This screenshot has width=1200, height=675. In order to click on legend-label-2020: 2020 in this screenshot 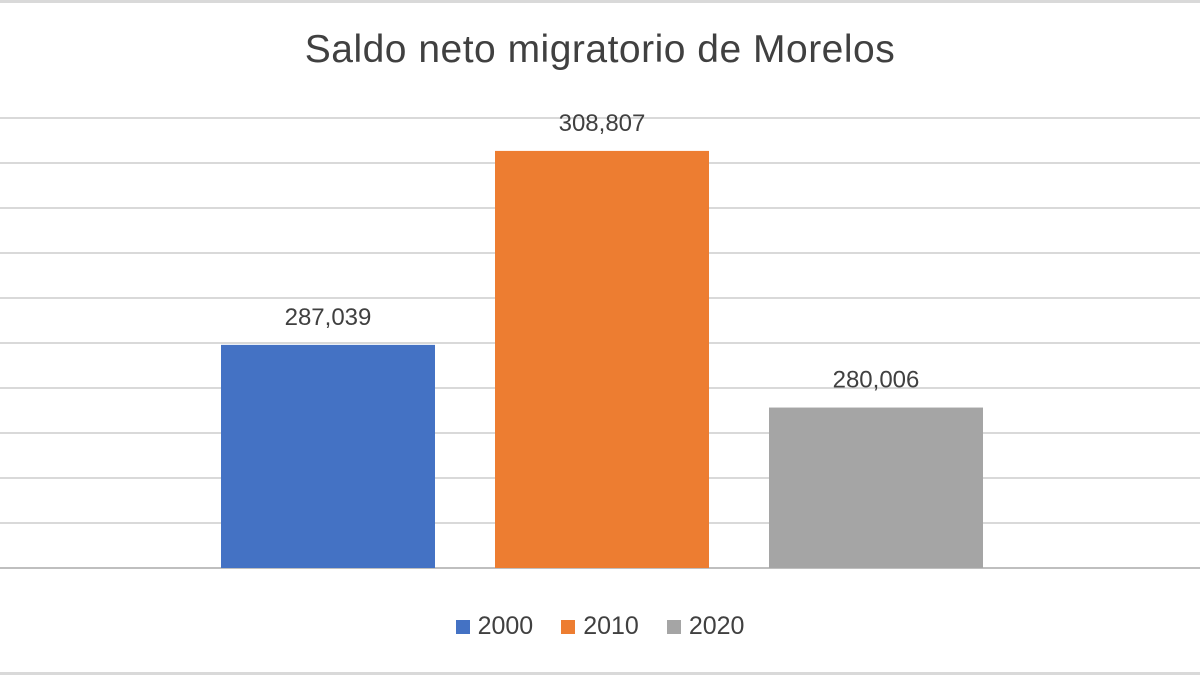, I will do `click(716, 626)`.